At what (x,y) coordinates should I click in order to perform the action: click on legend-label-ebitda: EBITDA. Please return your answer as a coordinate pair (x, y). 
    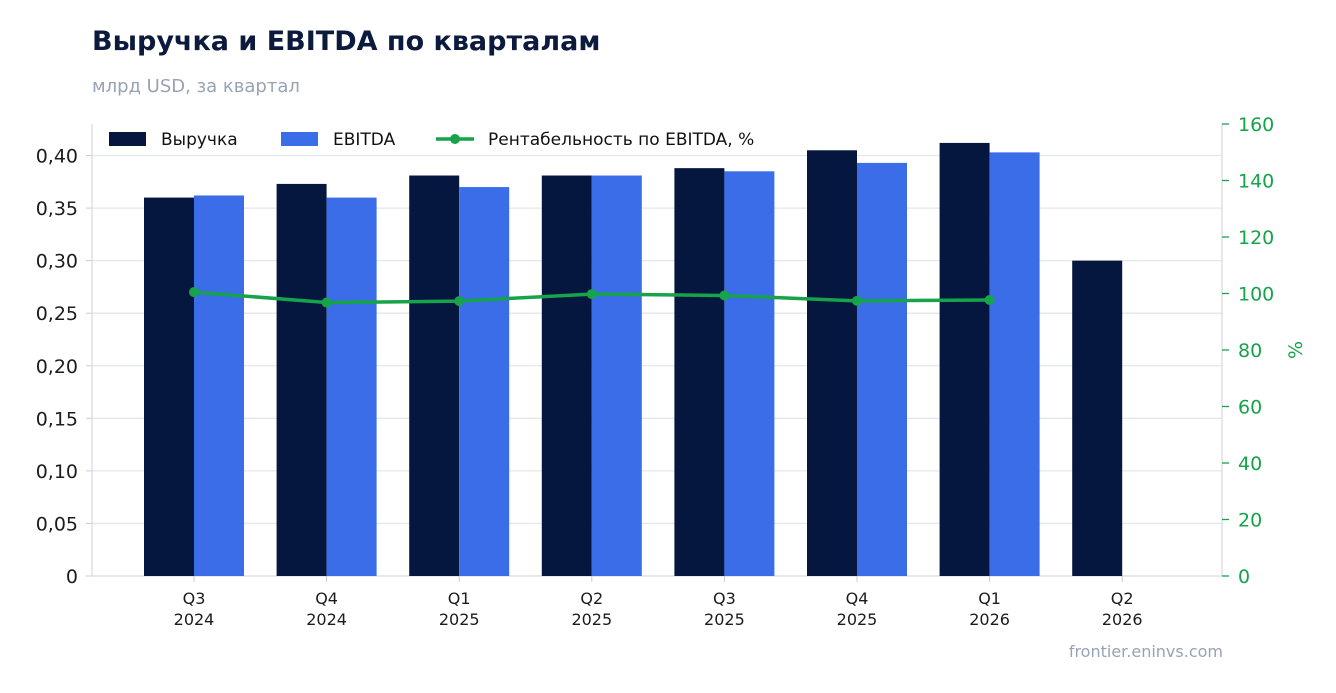
    Looking at the image, I should click on (364, 140).